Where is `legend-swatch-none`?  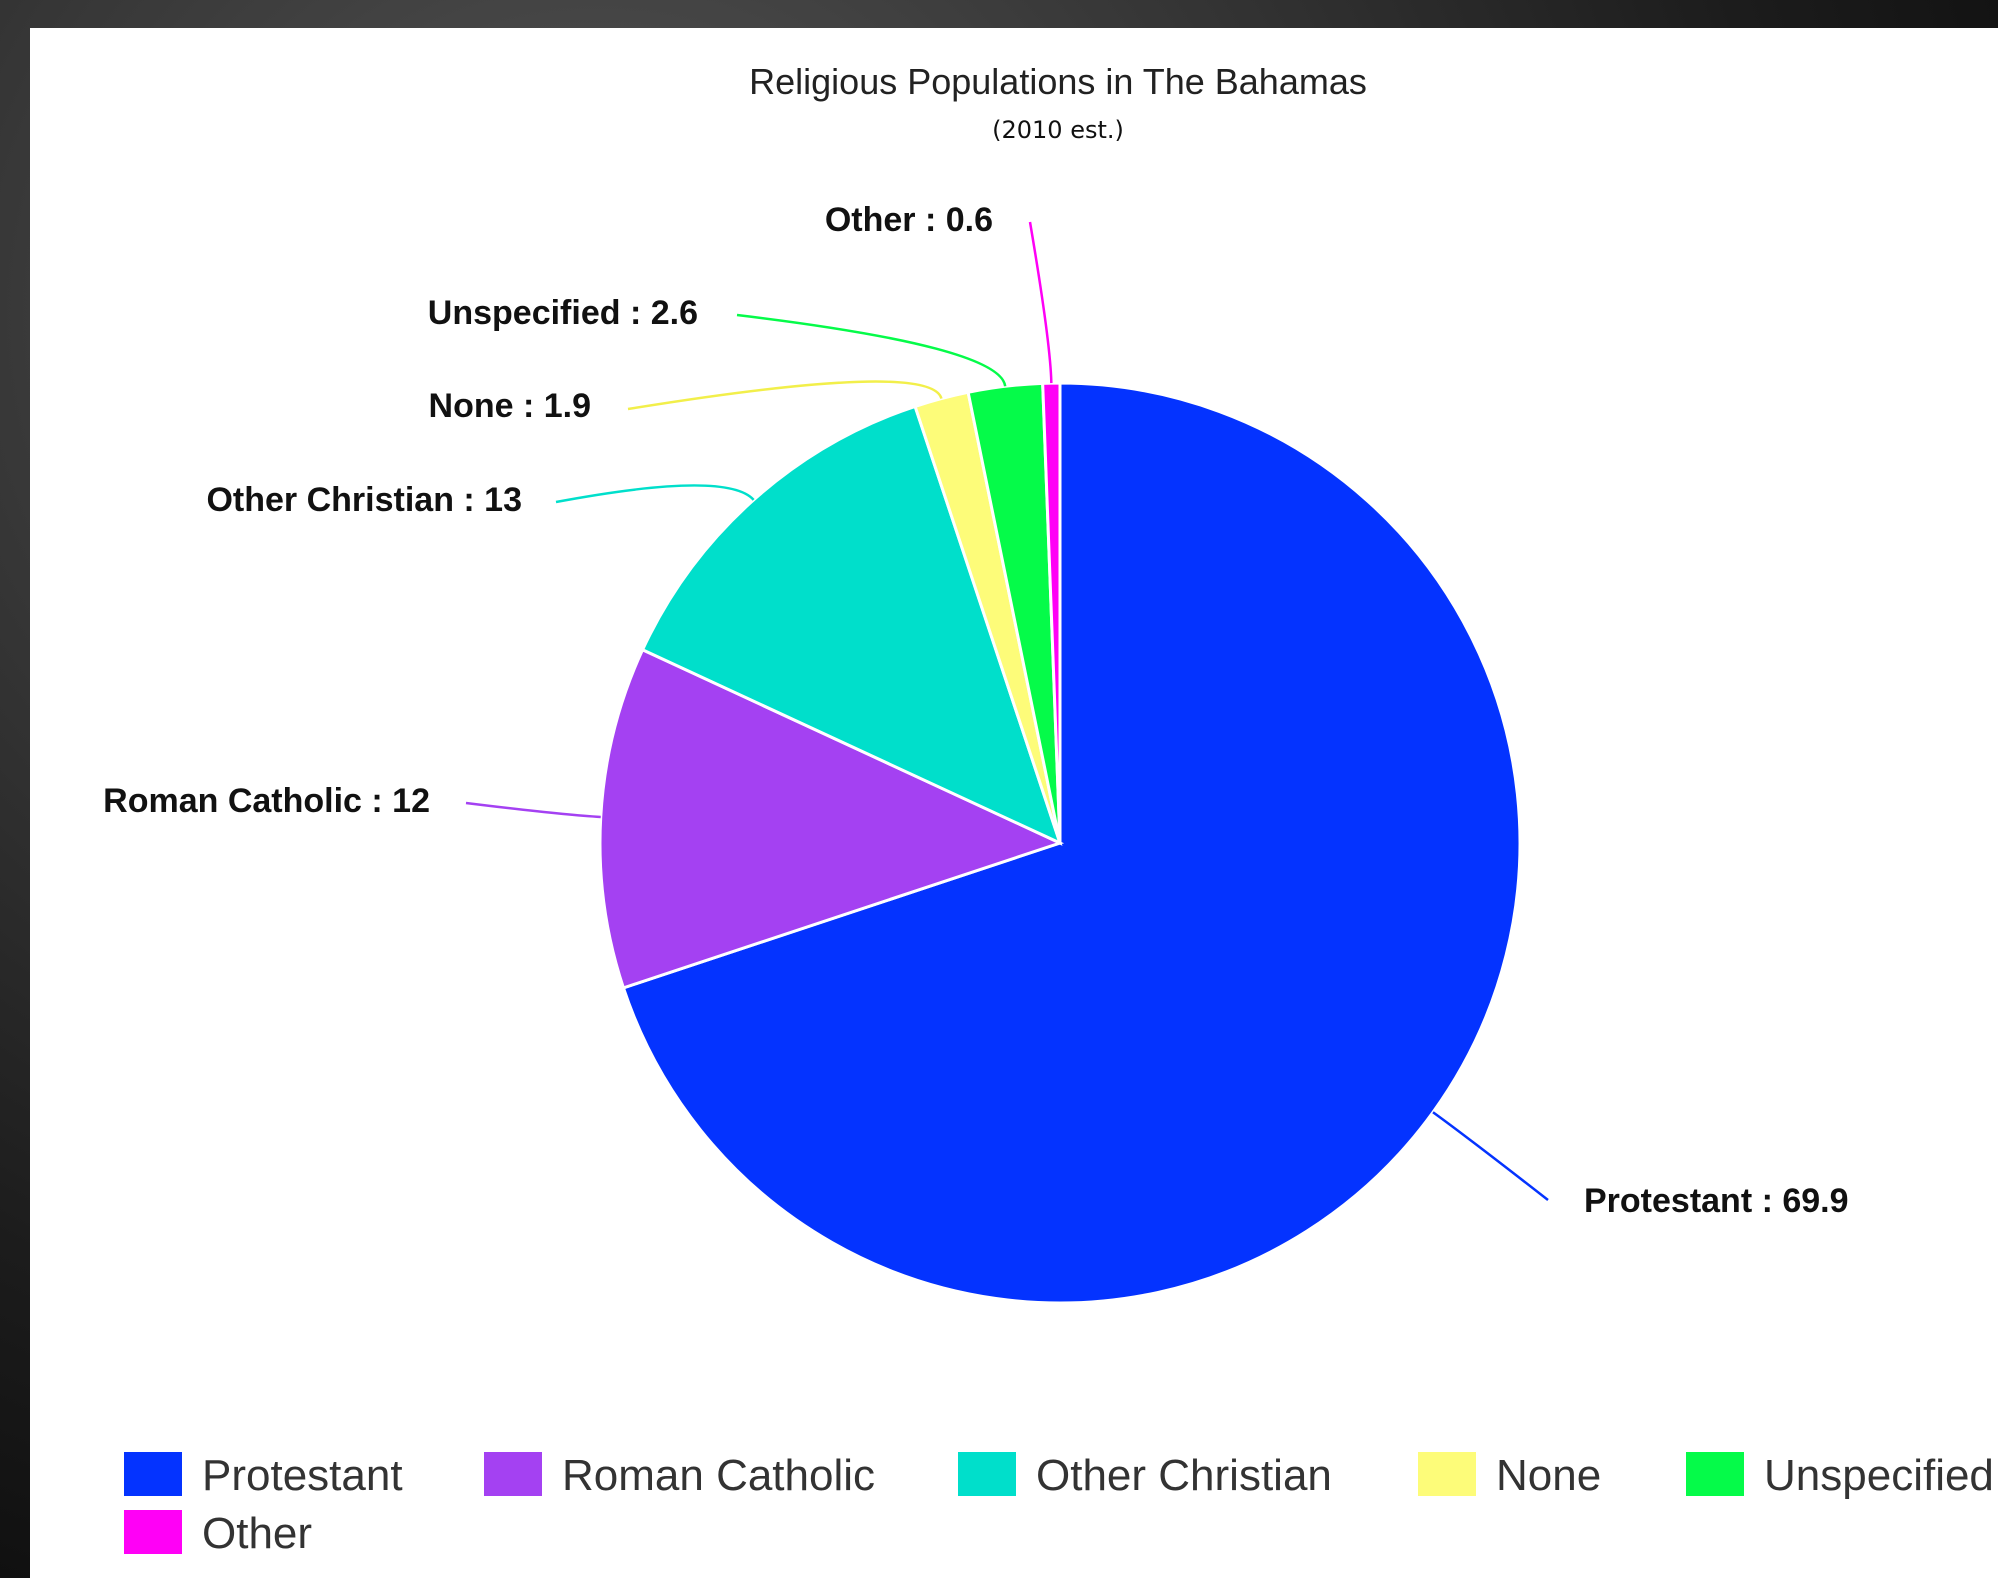
legend-swatch-none is located at coordinates (1447, 1474).